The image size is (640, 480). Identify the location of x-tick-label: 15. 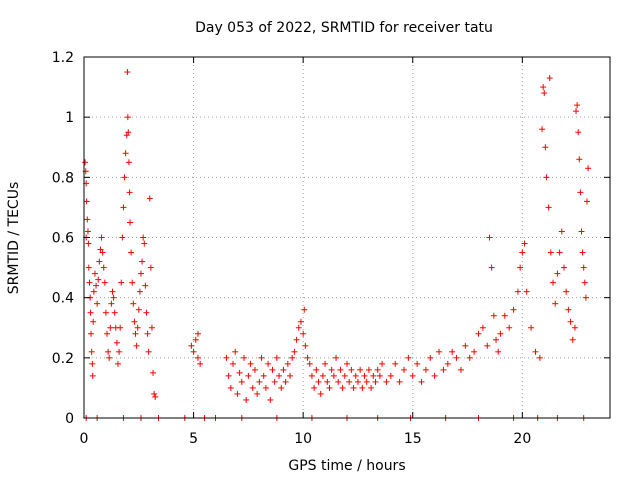
(413, 439).